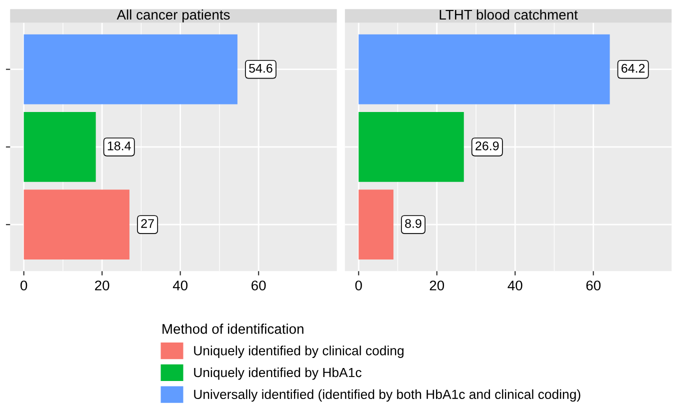 Image resolution: width=675 pixels, height=414 pixels. What do you see at coordinates (119, 145) in the screenshot?
I see `data-label: 18.4` at bounding box center [119, 145].